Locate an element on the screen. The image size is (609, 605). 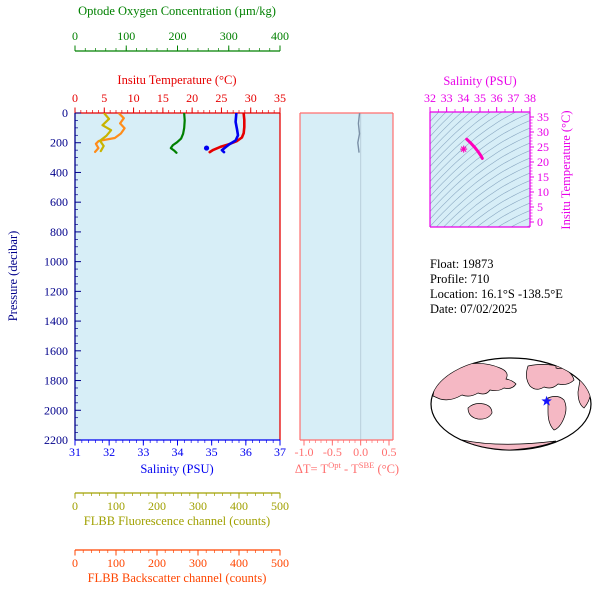
salinity-tick-label: 35 is located at coordinates (212, 452).